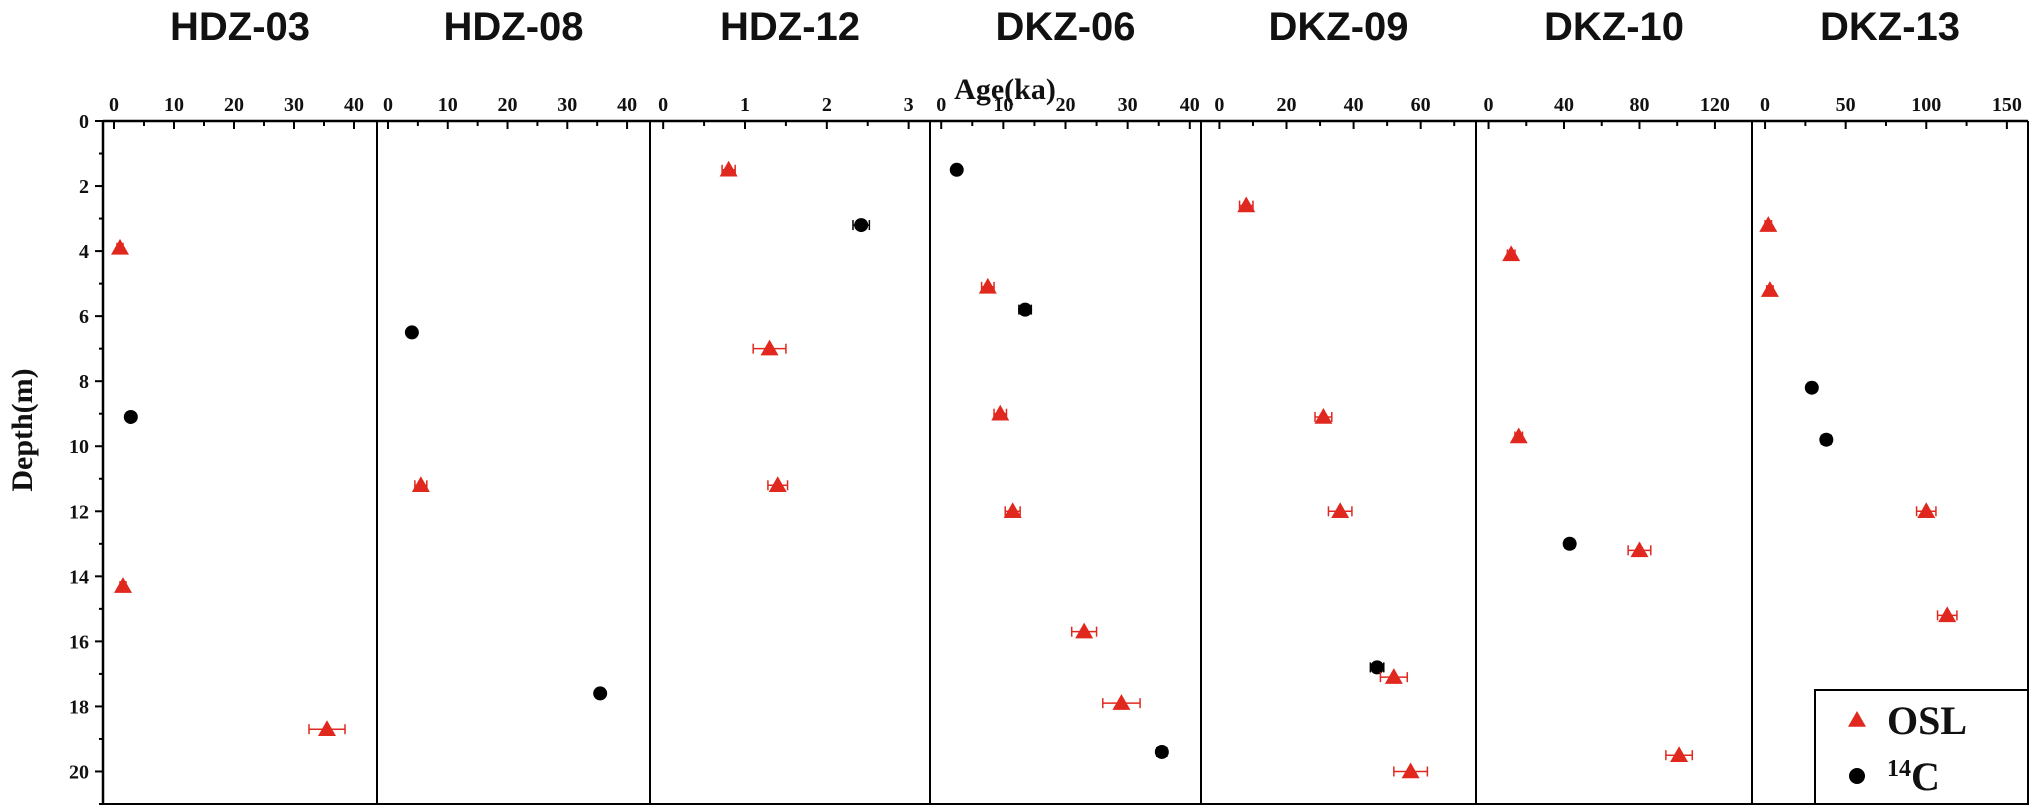 The image size is (2033, 809). I want to click on x-tick-label: 150, so click(2007, 105).